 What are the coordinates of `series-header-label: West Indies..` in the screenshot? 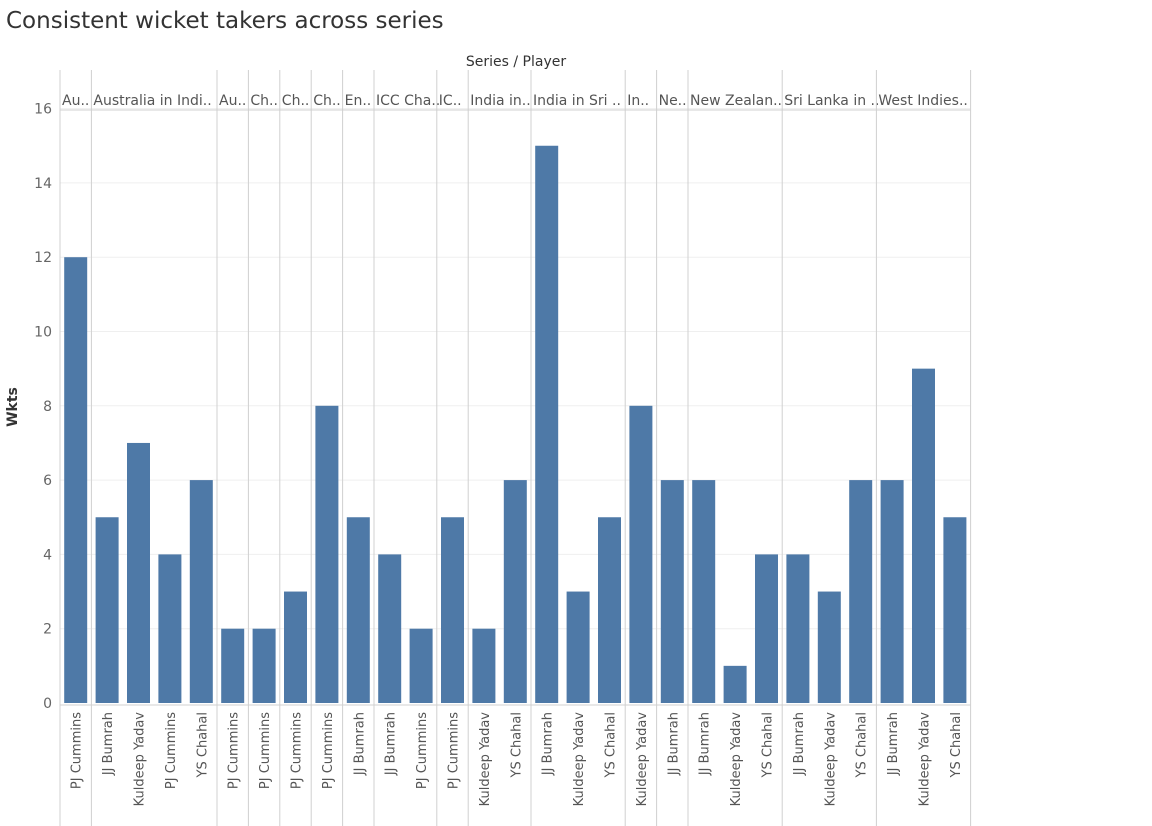 It's located at (922, 101).